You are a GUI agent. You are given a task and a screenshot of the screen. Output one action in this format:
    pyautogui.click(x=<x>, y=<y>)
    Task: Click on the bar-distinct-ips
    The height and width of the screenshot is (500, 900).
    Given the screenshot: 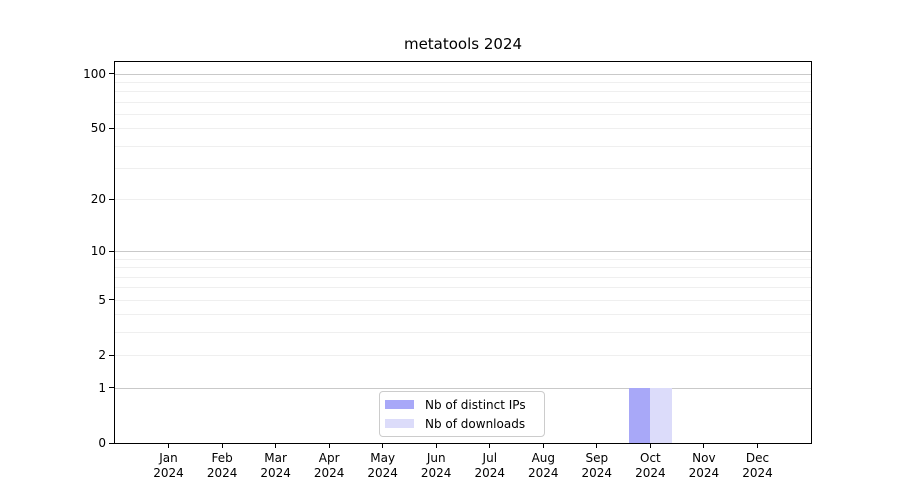 What is the action you would take?
    pyautogui.click(x=640, y=415)
    